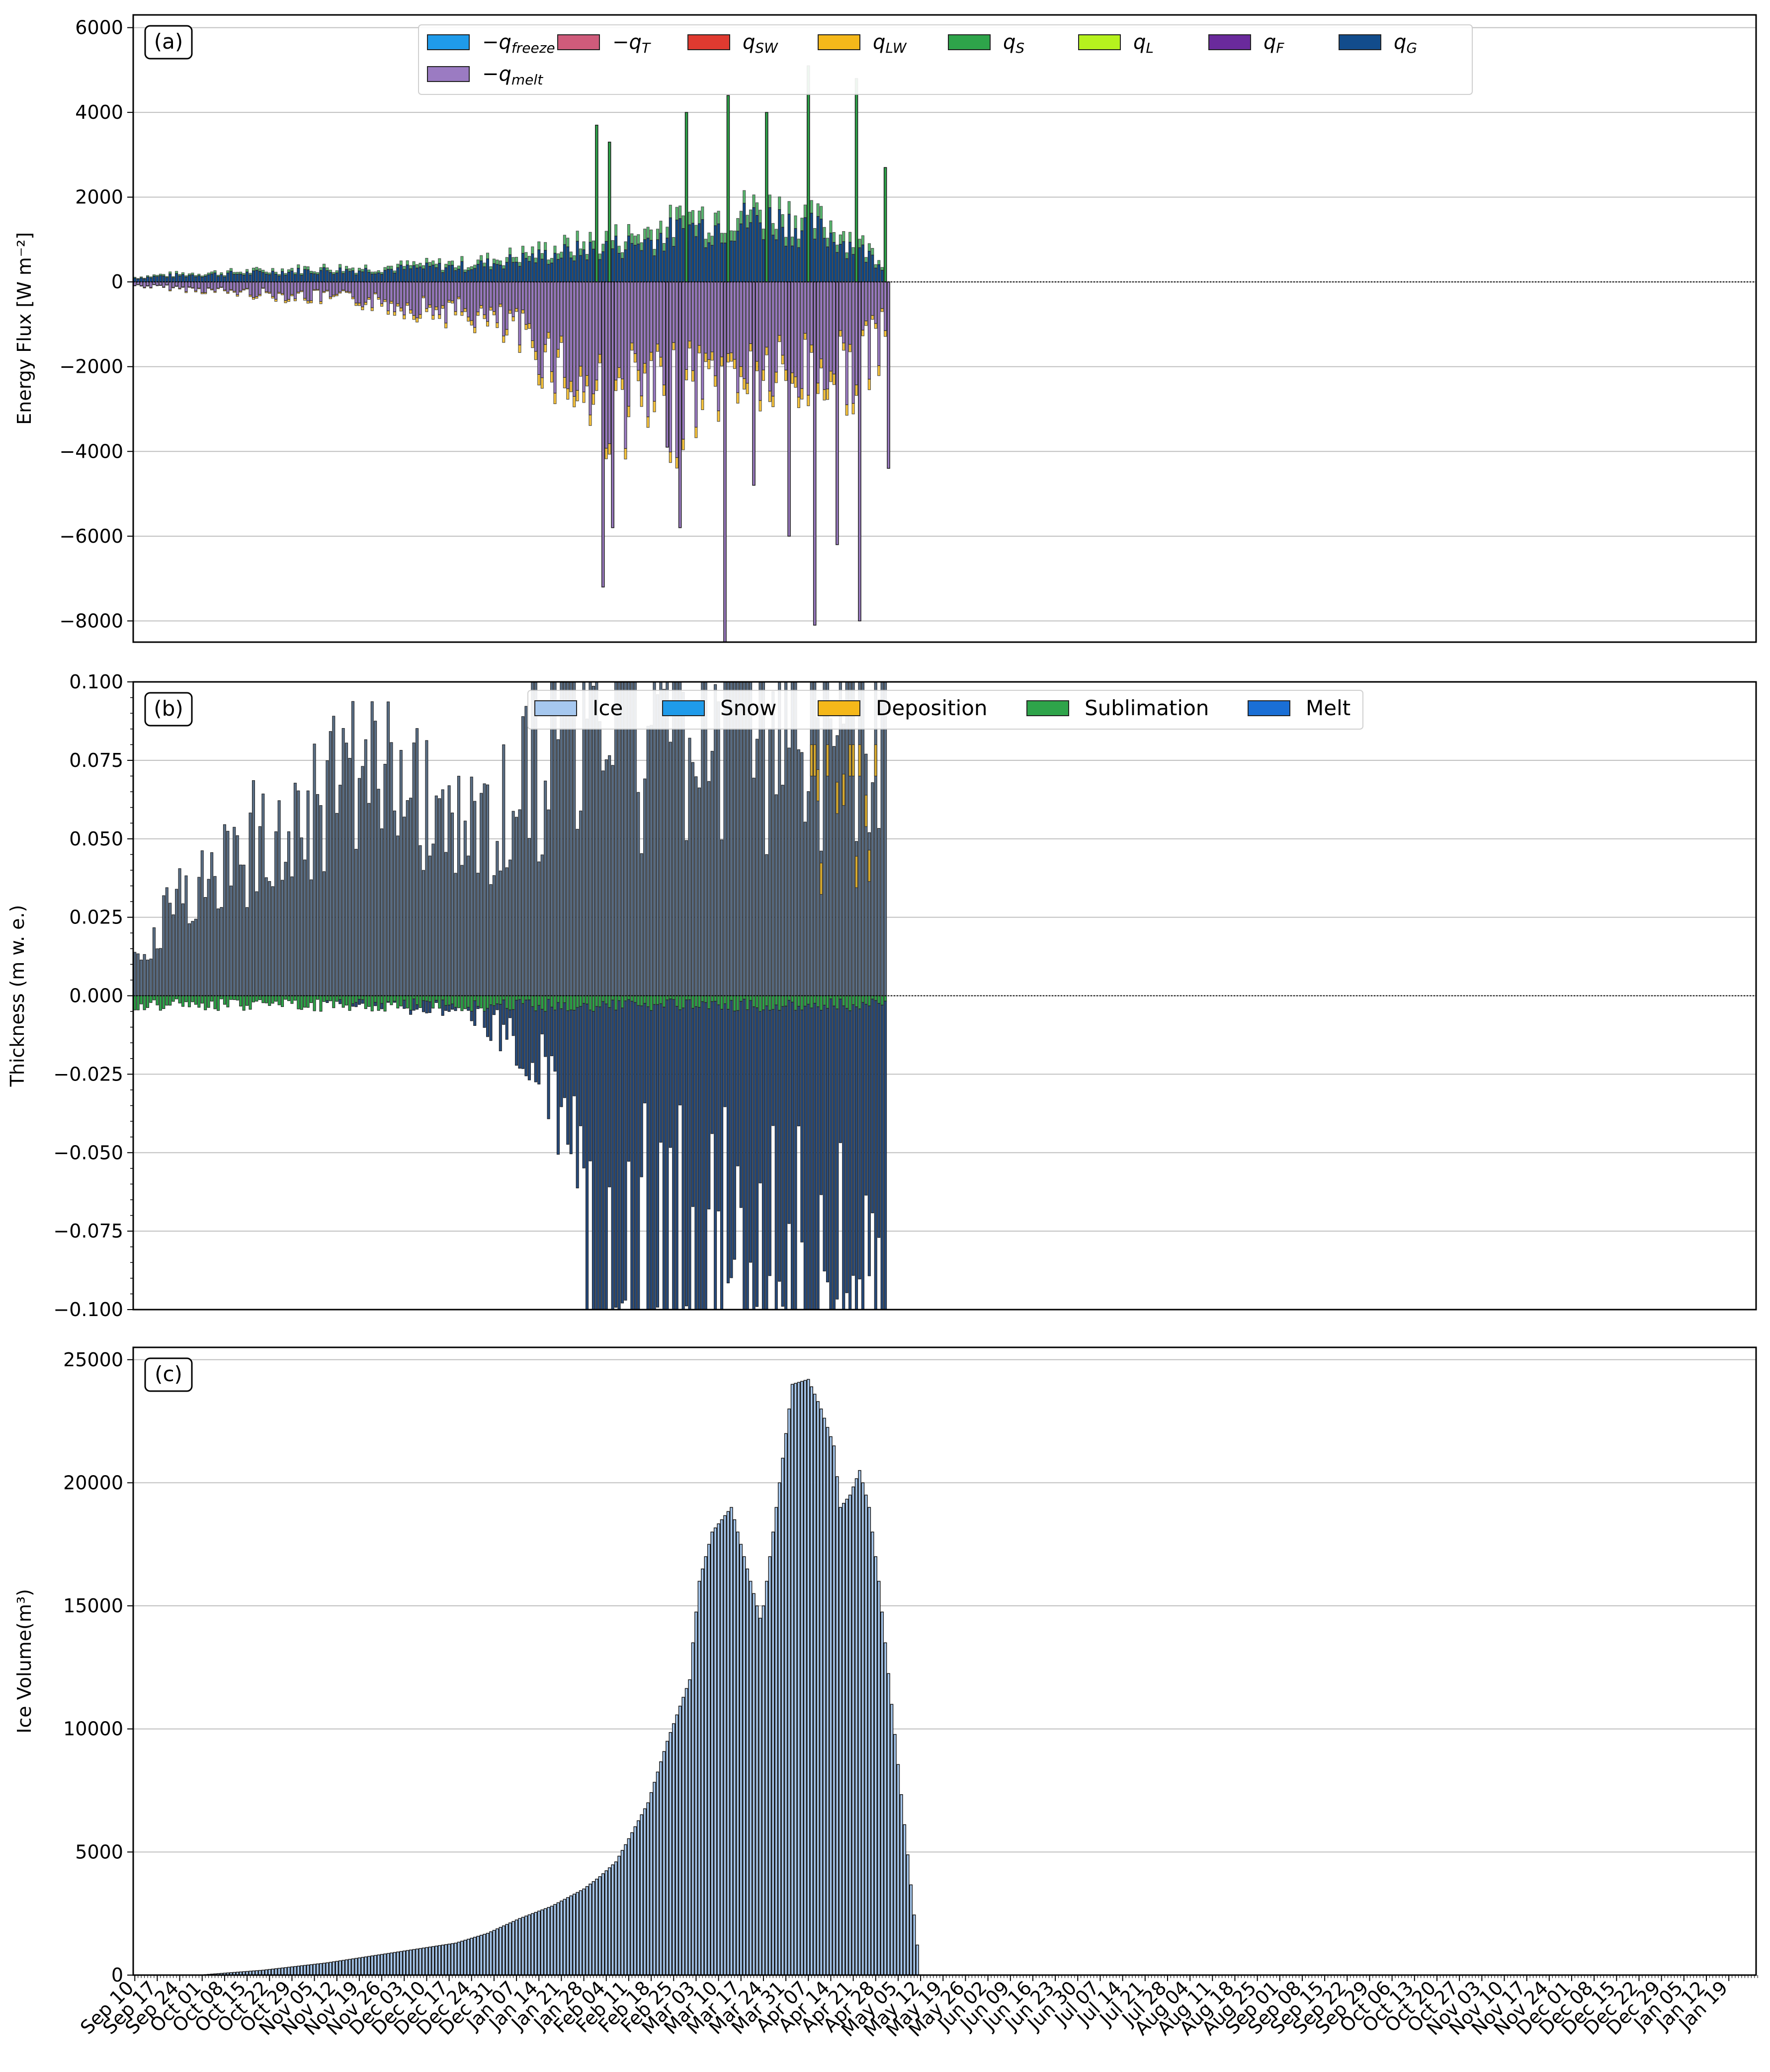 This screenshot has height=2072, width=1770. Describe the element at coordinates (631, 43) in the screenshot. I see `legend-label-q-T: −qT` at that location.